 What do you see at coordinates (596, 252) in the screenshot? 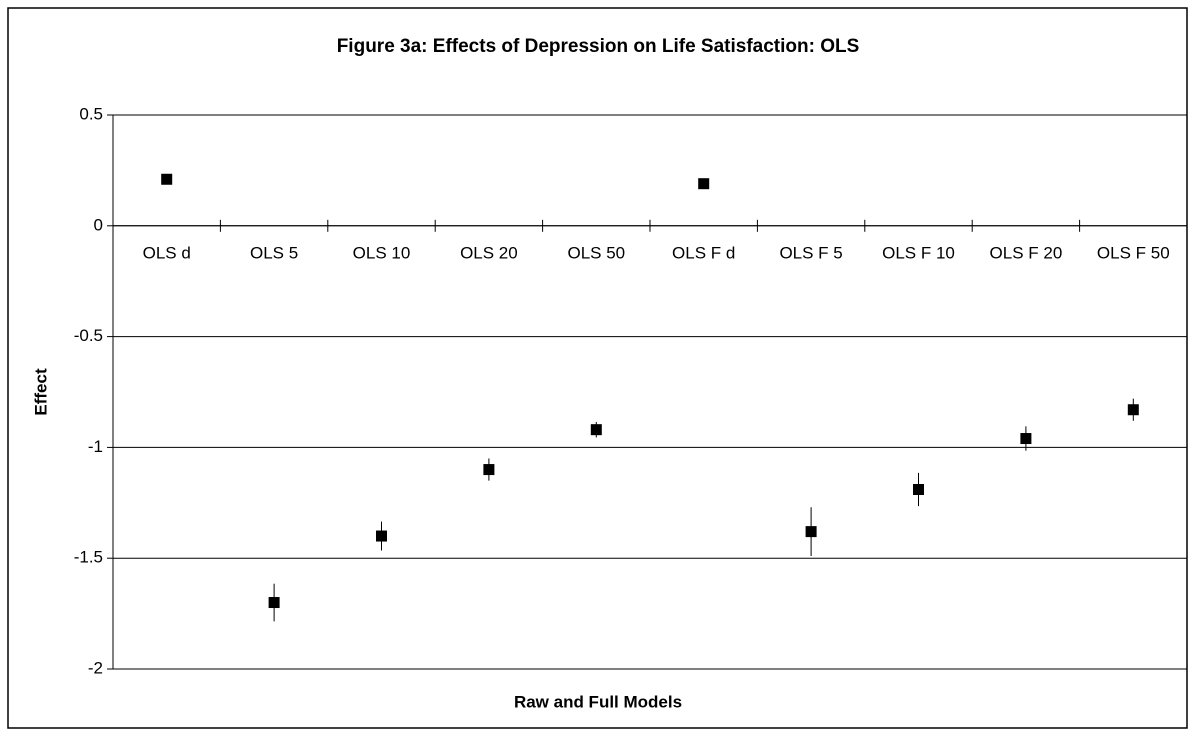
I see `x-tick-label: OLS 50` at bounding box center [596, 252].